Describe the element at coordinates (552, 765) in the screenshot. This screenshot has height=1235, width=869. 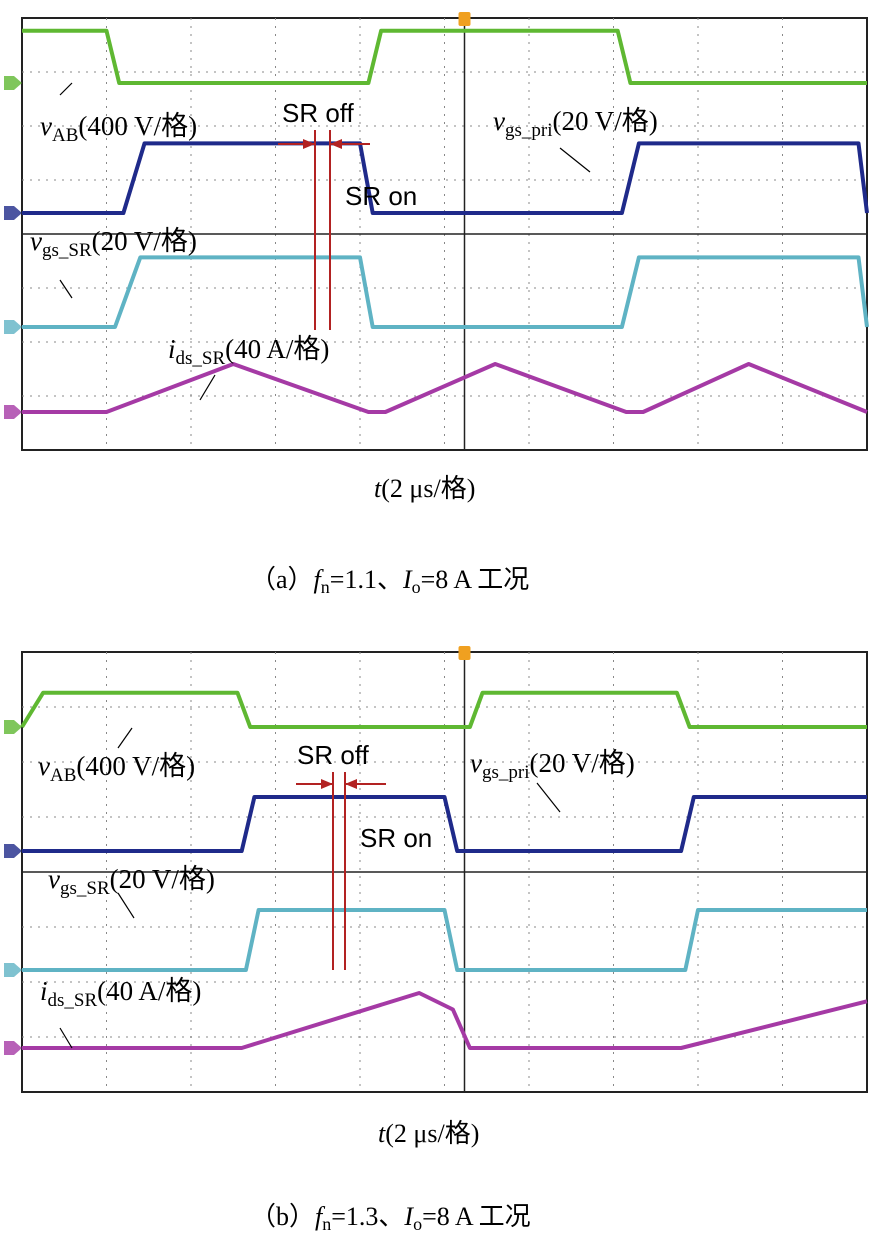
I see `label-vgs-pri-b: vgs_pri(20 V/格)` at that location.